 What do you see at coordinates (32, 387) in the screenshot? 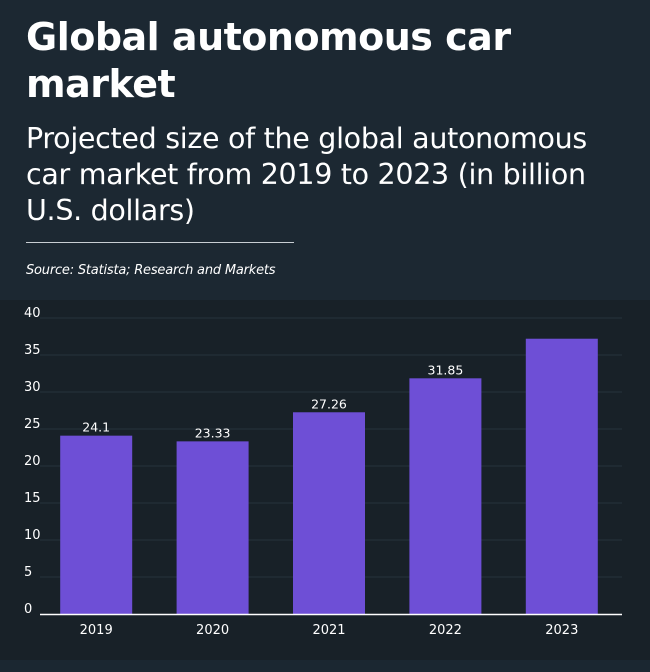
I see `y-tick-label: 30` at bounding box center [32, 387].